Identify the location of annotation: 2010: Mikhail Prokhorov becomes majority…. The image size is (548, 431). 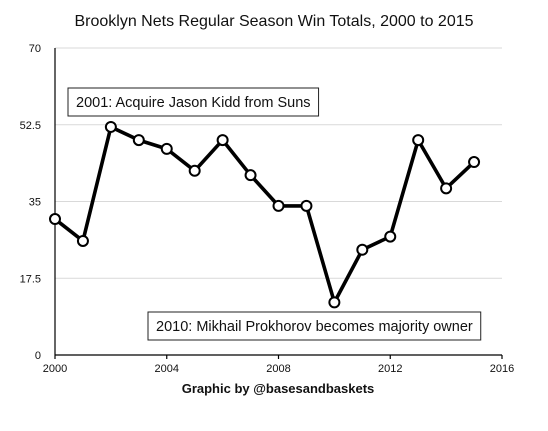
(314, 326).